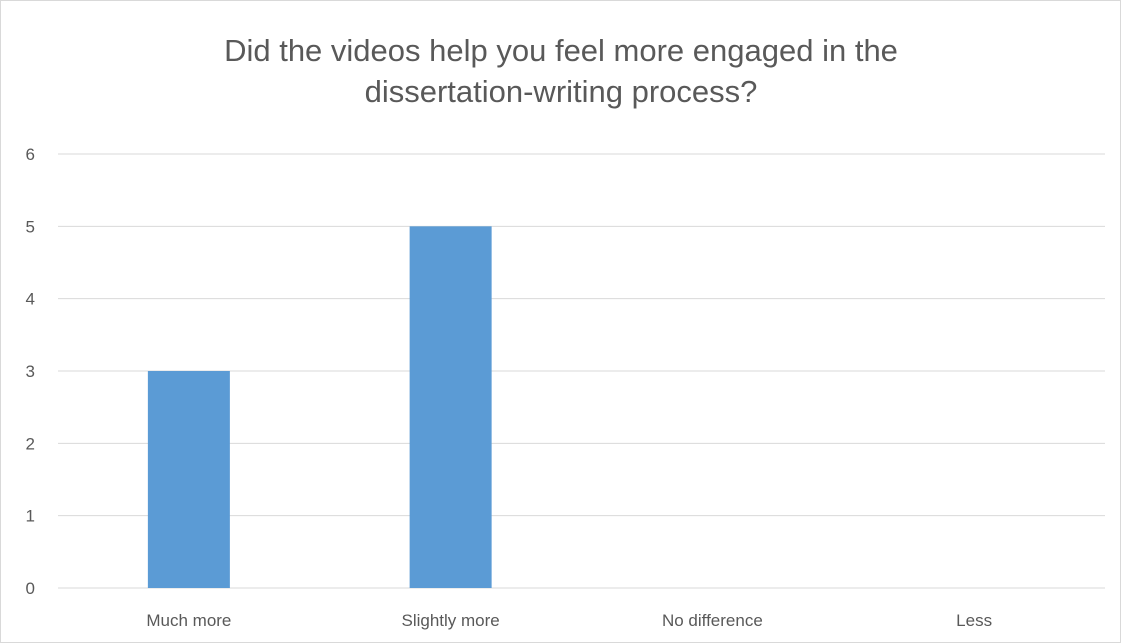 The image size is (1122, 644). I want to click on y-tick-label-3: 3, so click(30, 371).